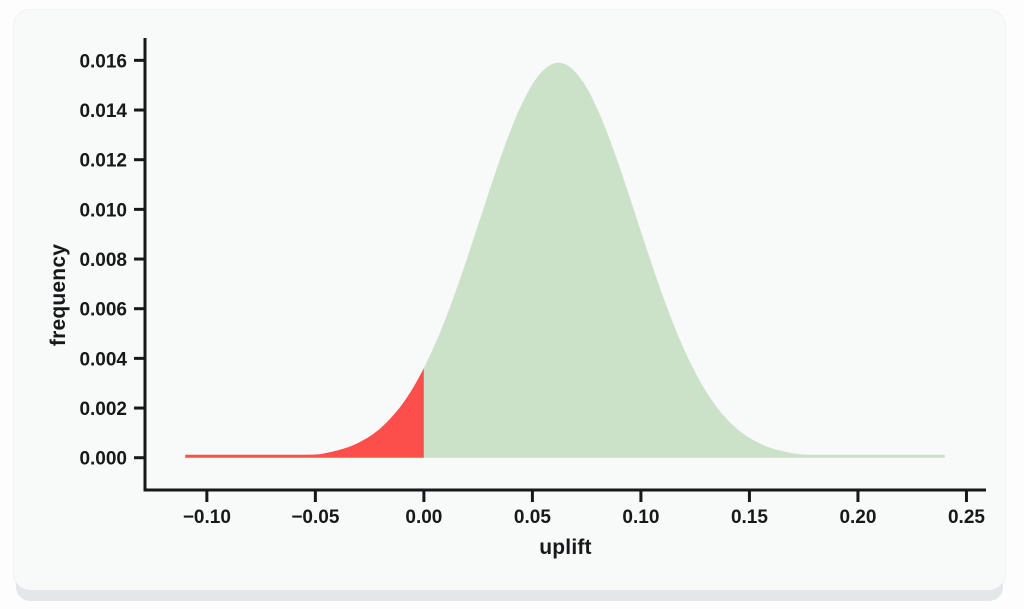 The image size is (1024, 609). What do you see at coordinates (423, 517) in the screenshot?
I see `x-tick-label: 0.00` at bounding box center [423, 517].